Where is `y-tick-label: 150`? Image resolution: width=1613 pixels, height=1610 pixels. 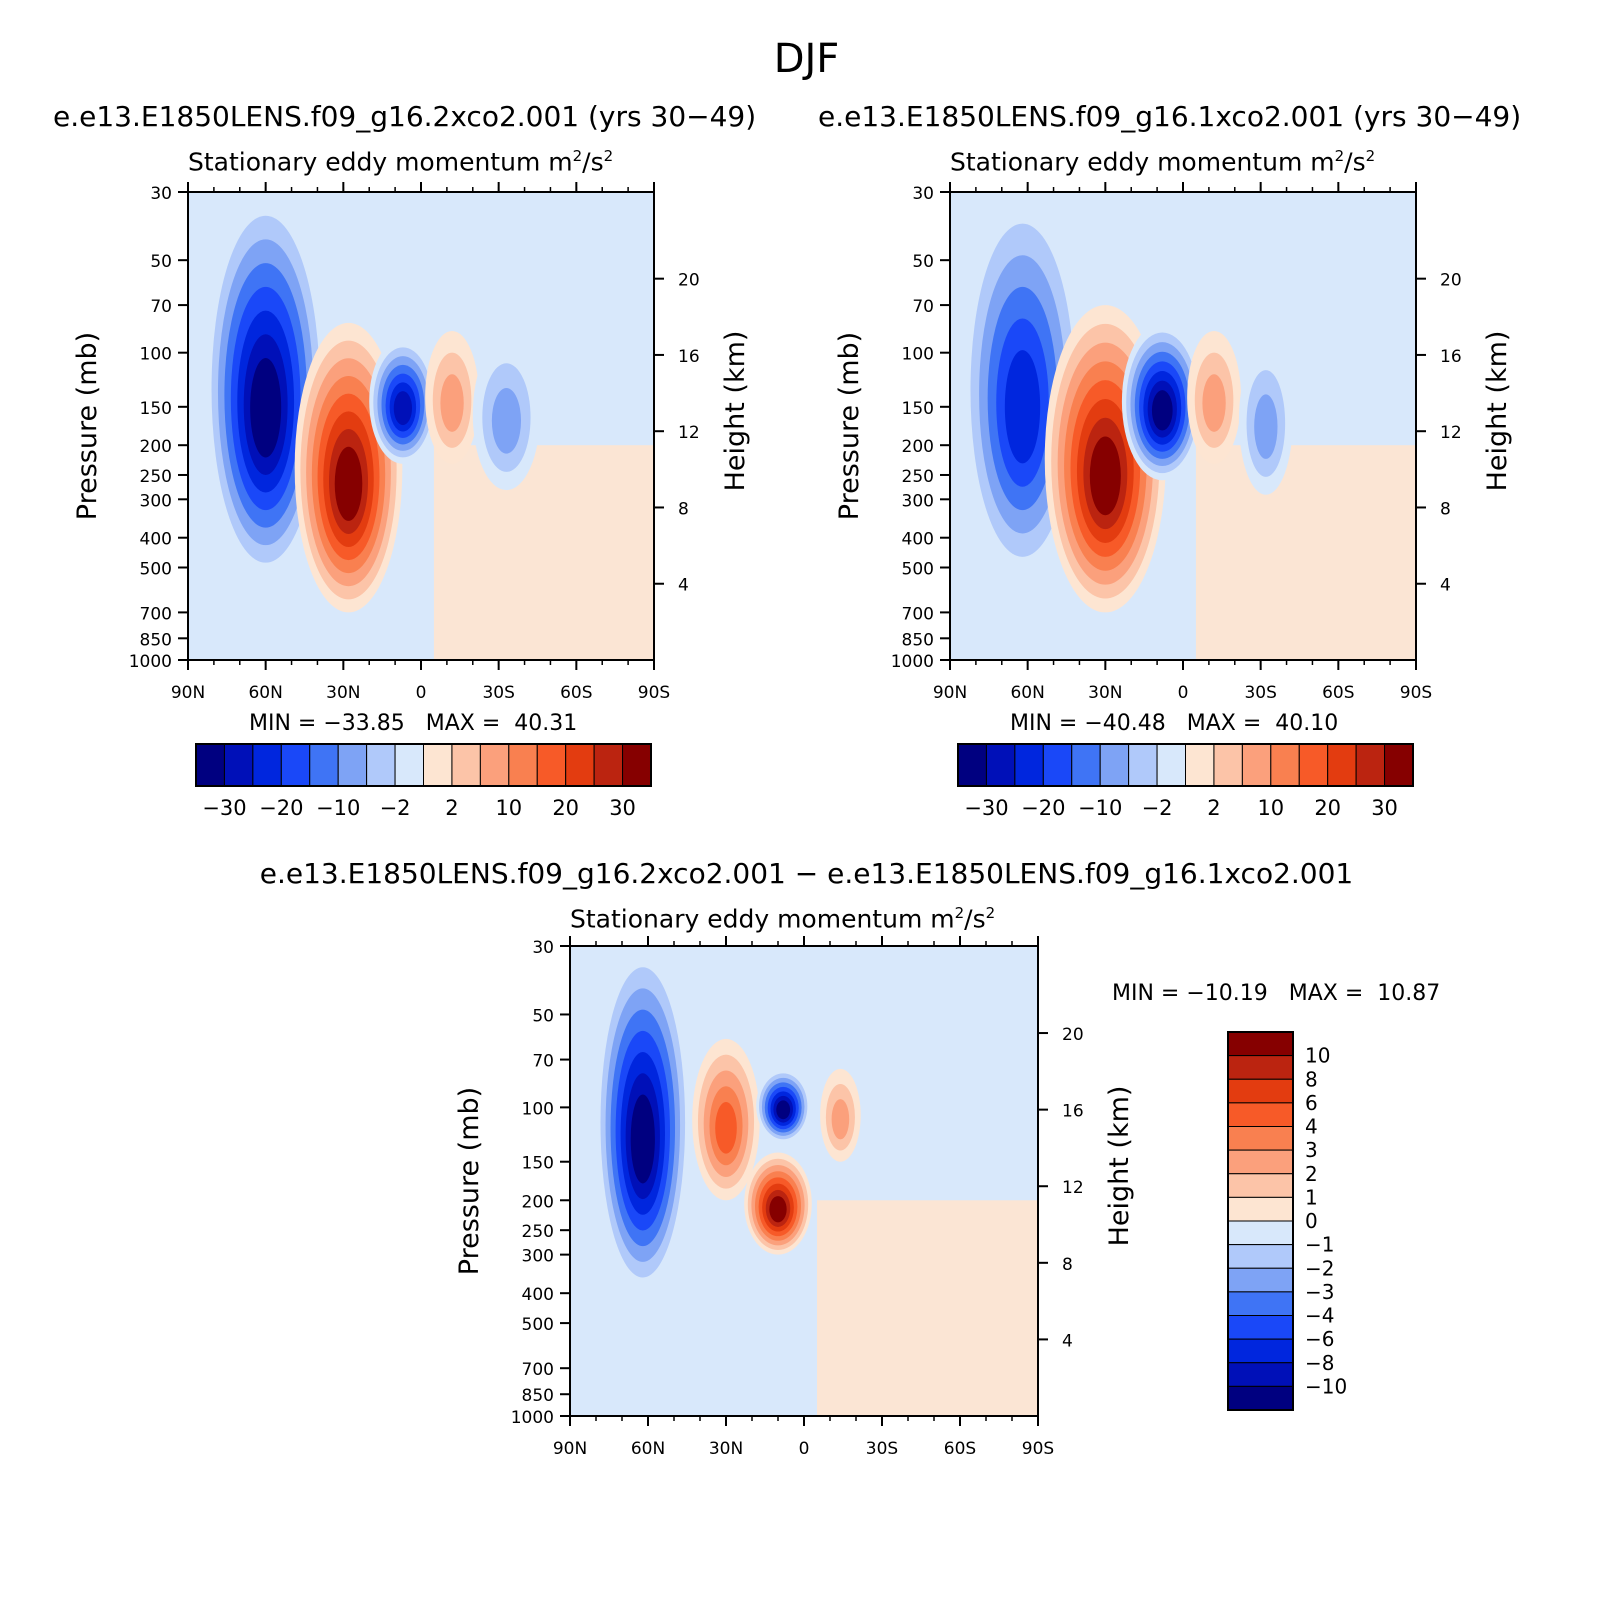 y-tick-label: 150 is located at coordinates (538, 1164).